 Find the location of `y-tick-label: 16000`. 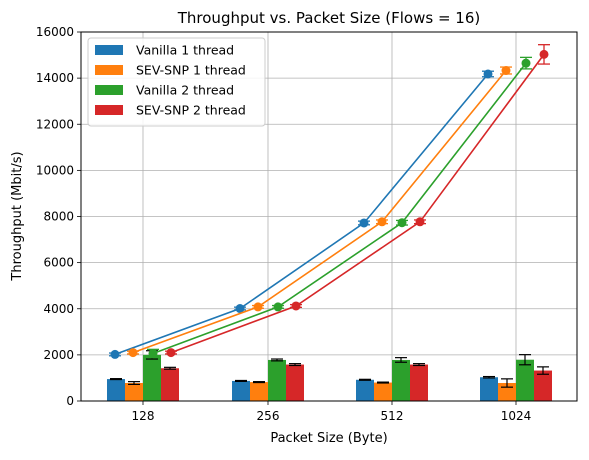

y-tick-label: 16000 is located at coordinates (55, 32).